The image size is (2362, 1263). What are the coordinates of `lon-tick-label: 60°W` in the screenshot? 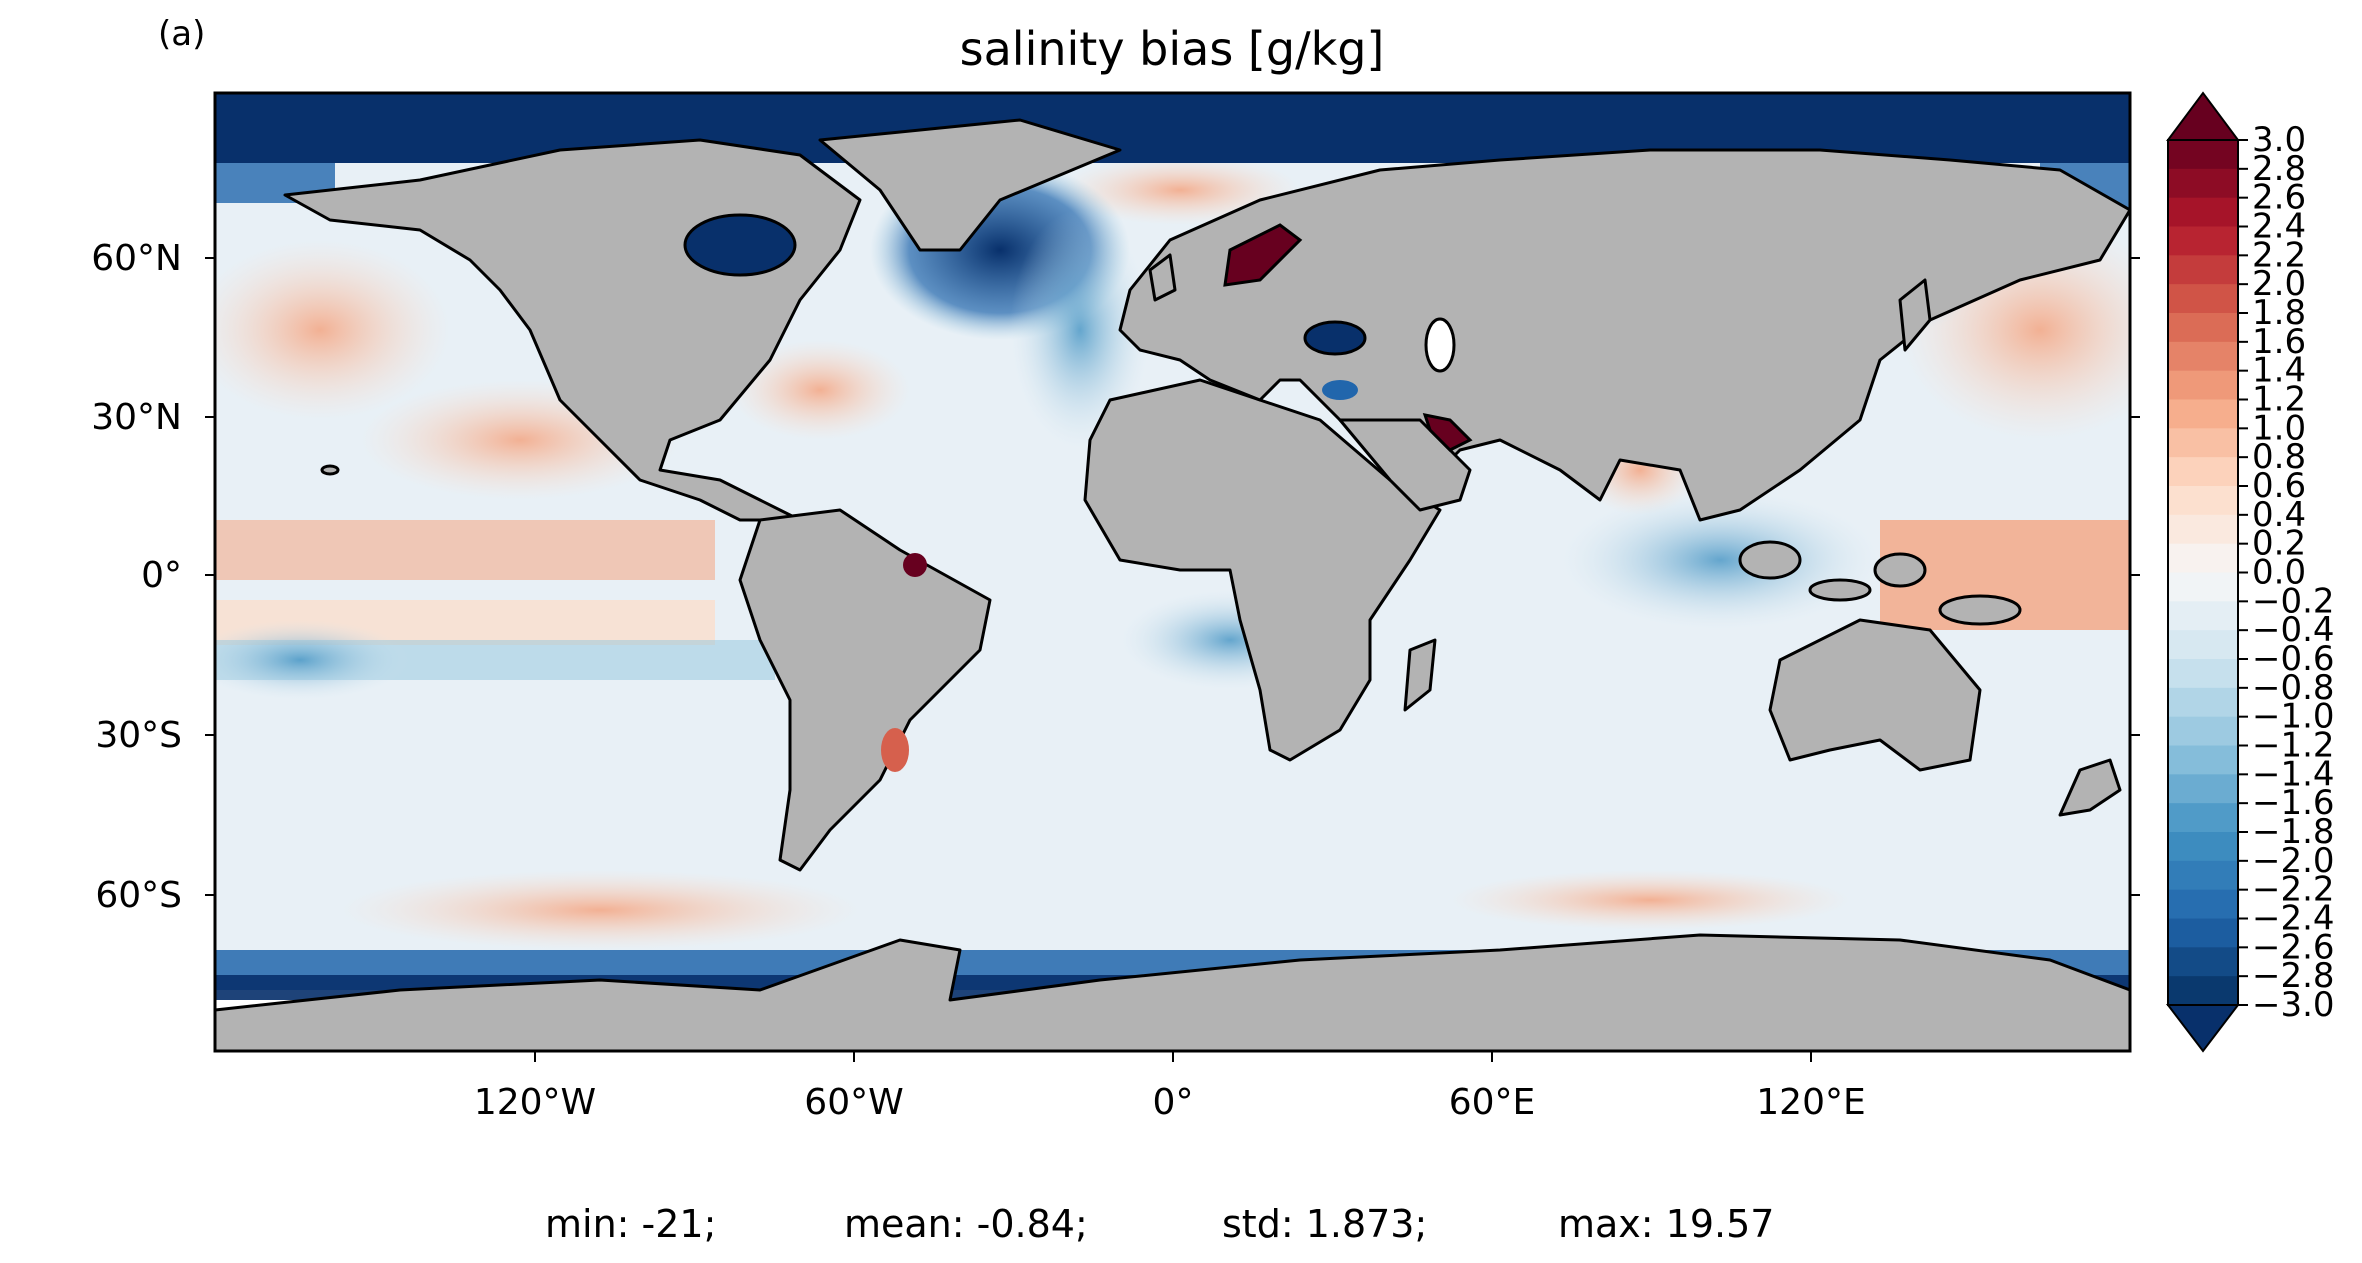 It's located at (853, 1102).